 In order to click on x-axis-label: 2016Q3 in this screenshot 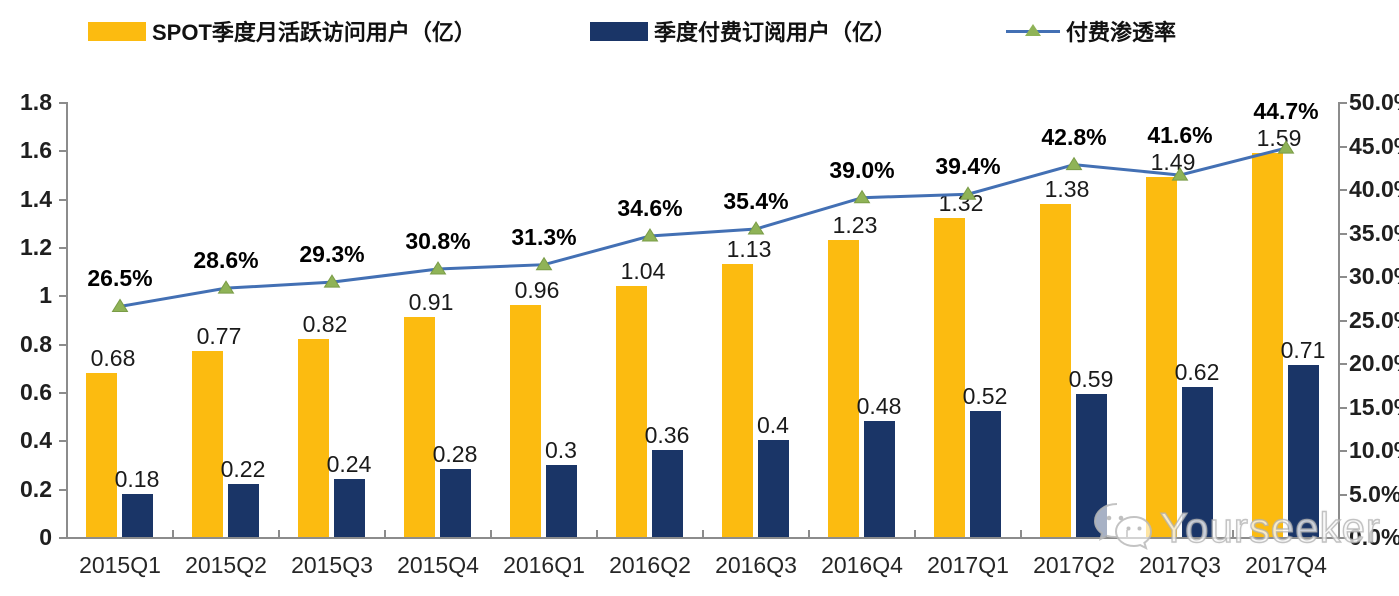, I will do `click(756, 565)`.